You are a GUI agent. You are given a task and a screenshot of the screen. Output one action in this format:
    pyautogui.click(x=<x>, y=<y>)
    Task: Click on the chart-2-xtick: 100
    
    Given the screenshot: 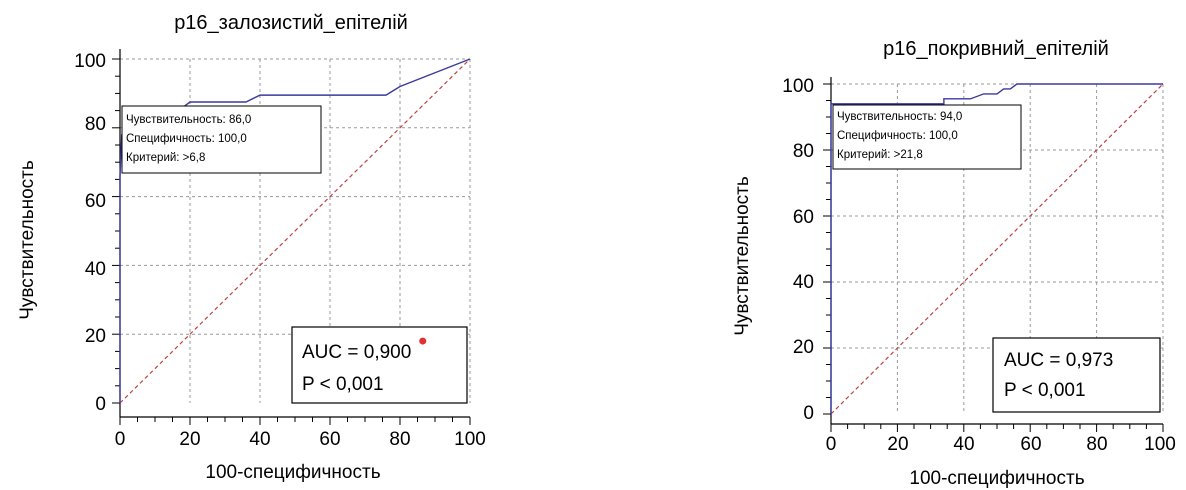 What is the action you would take?
    pyautogui.click(x=1160, y=444)
    